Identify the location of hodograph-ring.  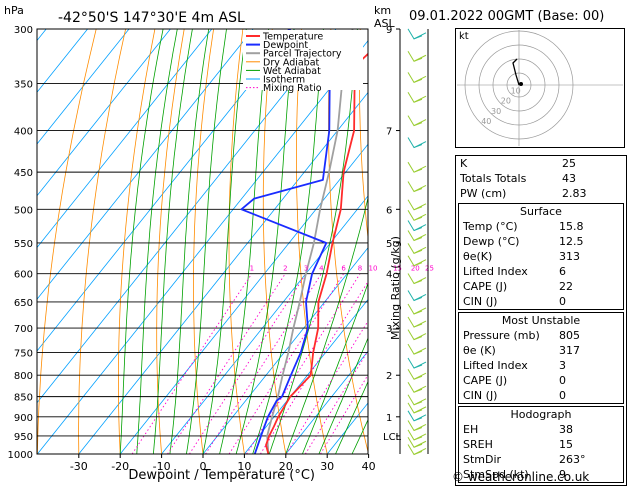
(519, 85).